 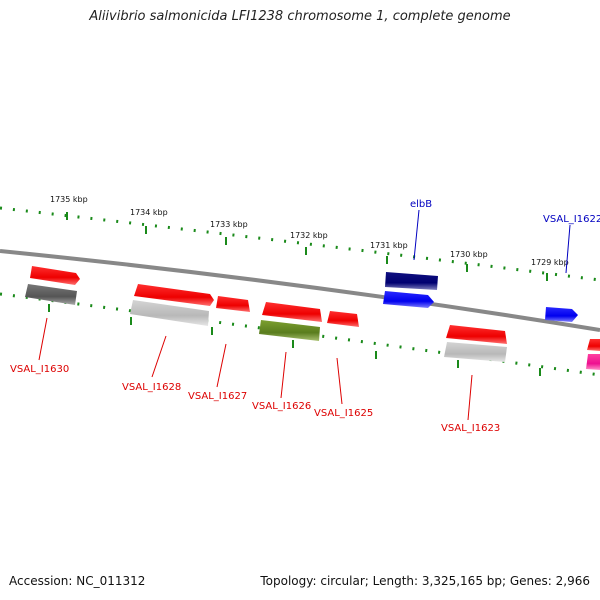 I want to click on leader-line-vsal-i1623, so click(x=470, y=397).